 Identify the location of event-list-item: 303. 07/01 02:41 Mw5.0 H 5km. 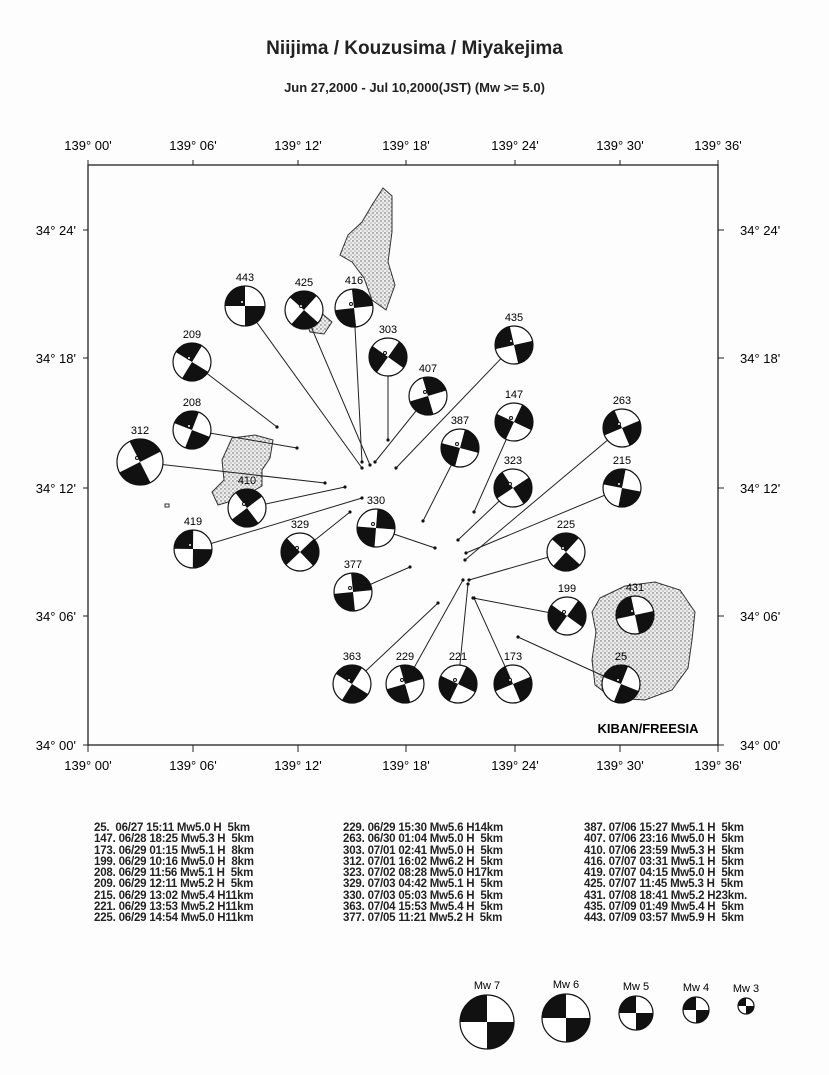
(423, 850).